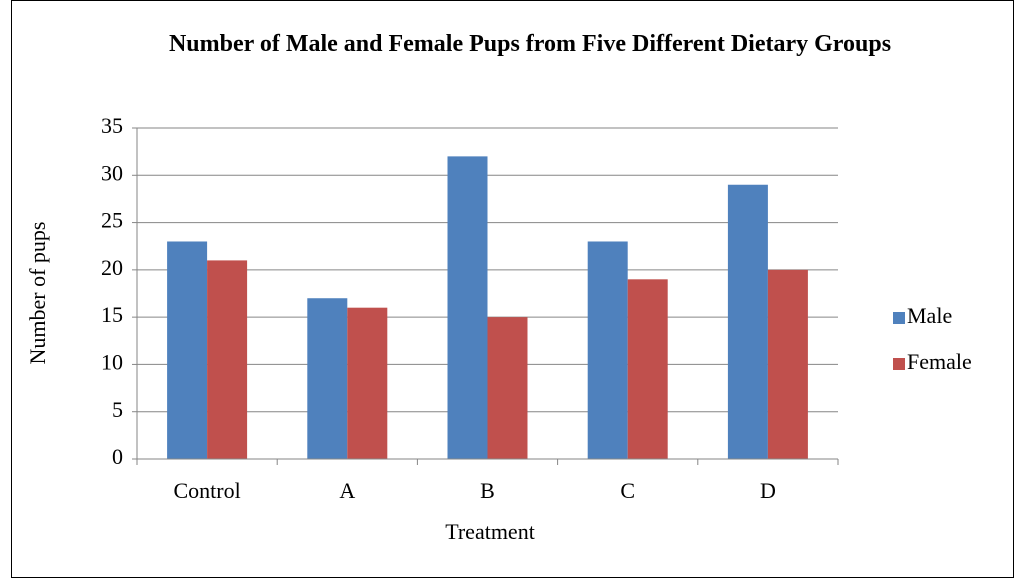 The width and height of the screenshot is (1015, 579). I want to click on x-tick-label: A, so click(347, 490).